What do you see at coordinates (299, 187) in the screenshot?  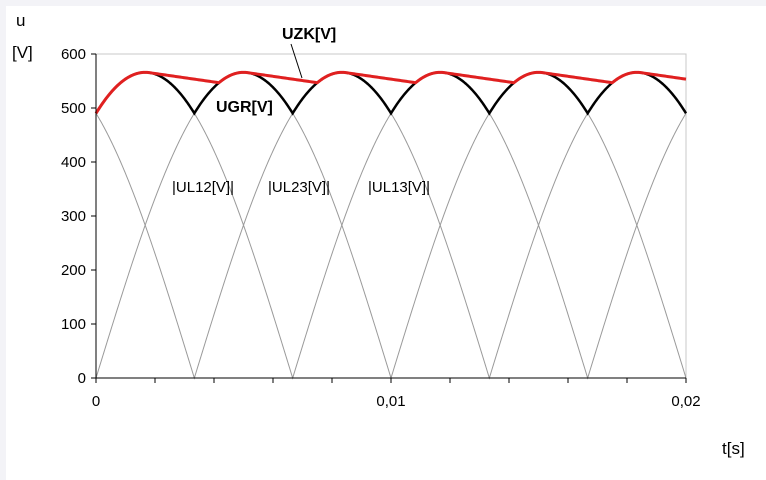 I see `series-label-ul23: |UL23[V]|` at bounding box center [299, 187].